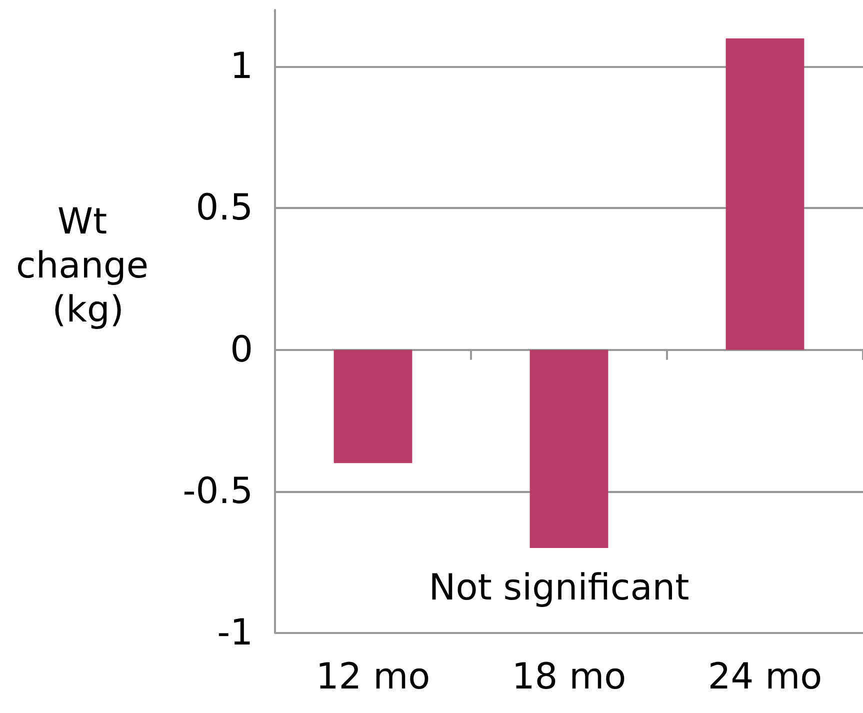 This screenshot has height=713, width=863. What do you see at coordinates (241, 349) in the screenshot?
I see `y-tick-label: 0` at bounding box center [241, 349].